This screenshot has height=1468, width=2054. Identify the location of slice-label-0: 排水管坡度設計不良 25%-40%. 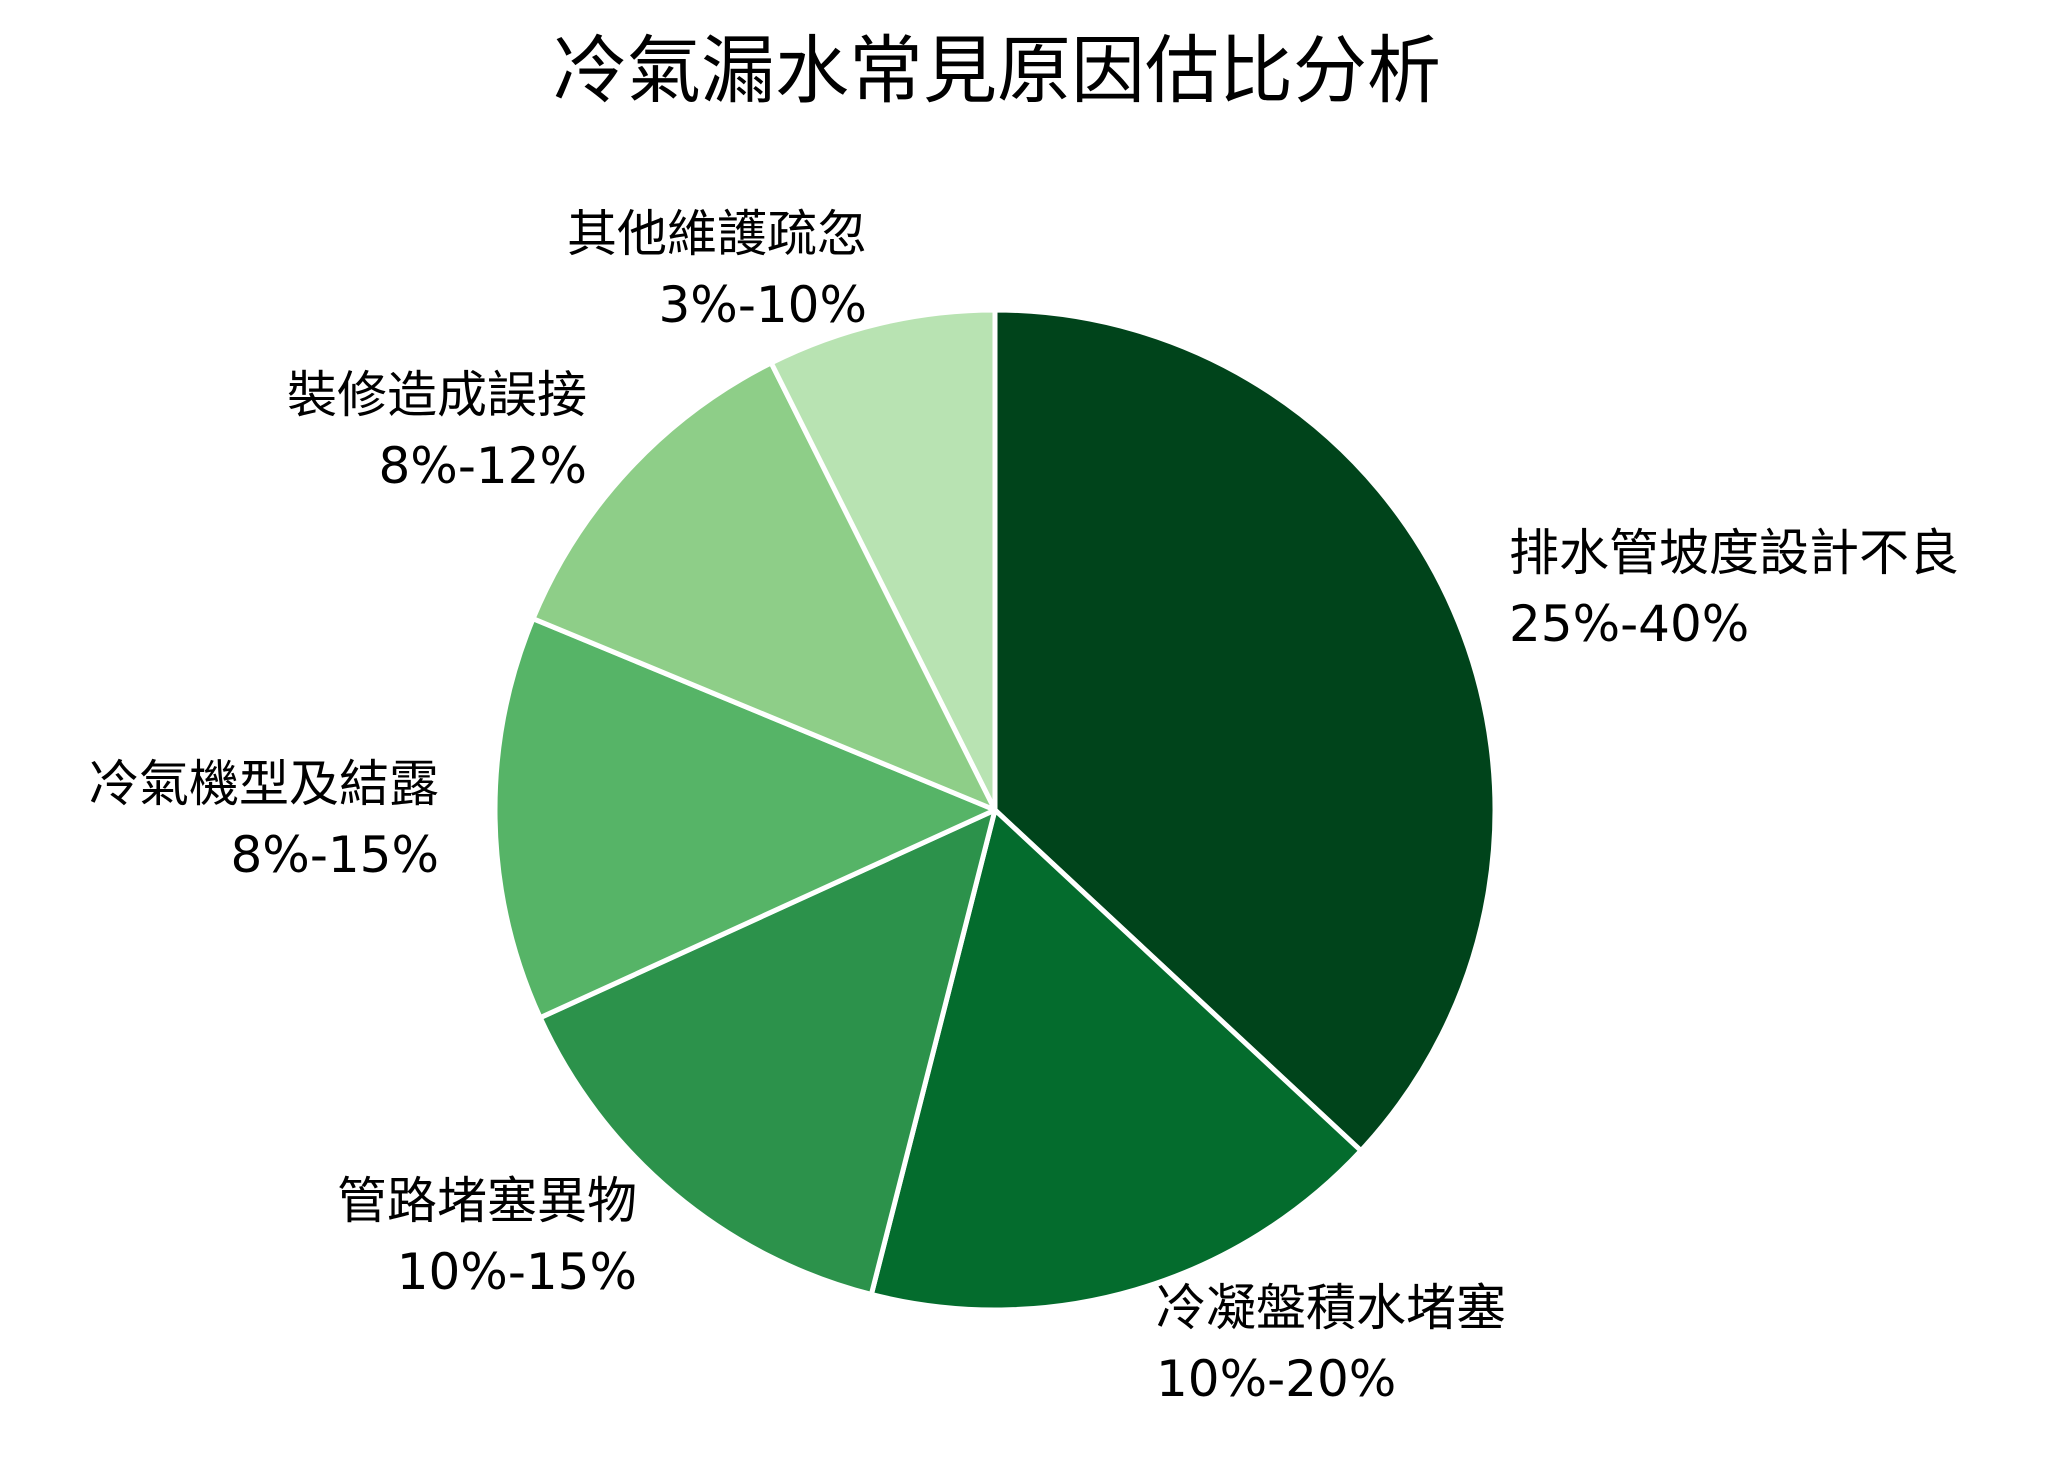
(1734, 588).